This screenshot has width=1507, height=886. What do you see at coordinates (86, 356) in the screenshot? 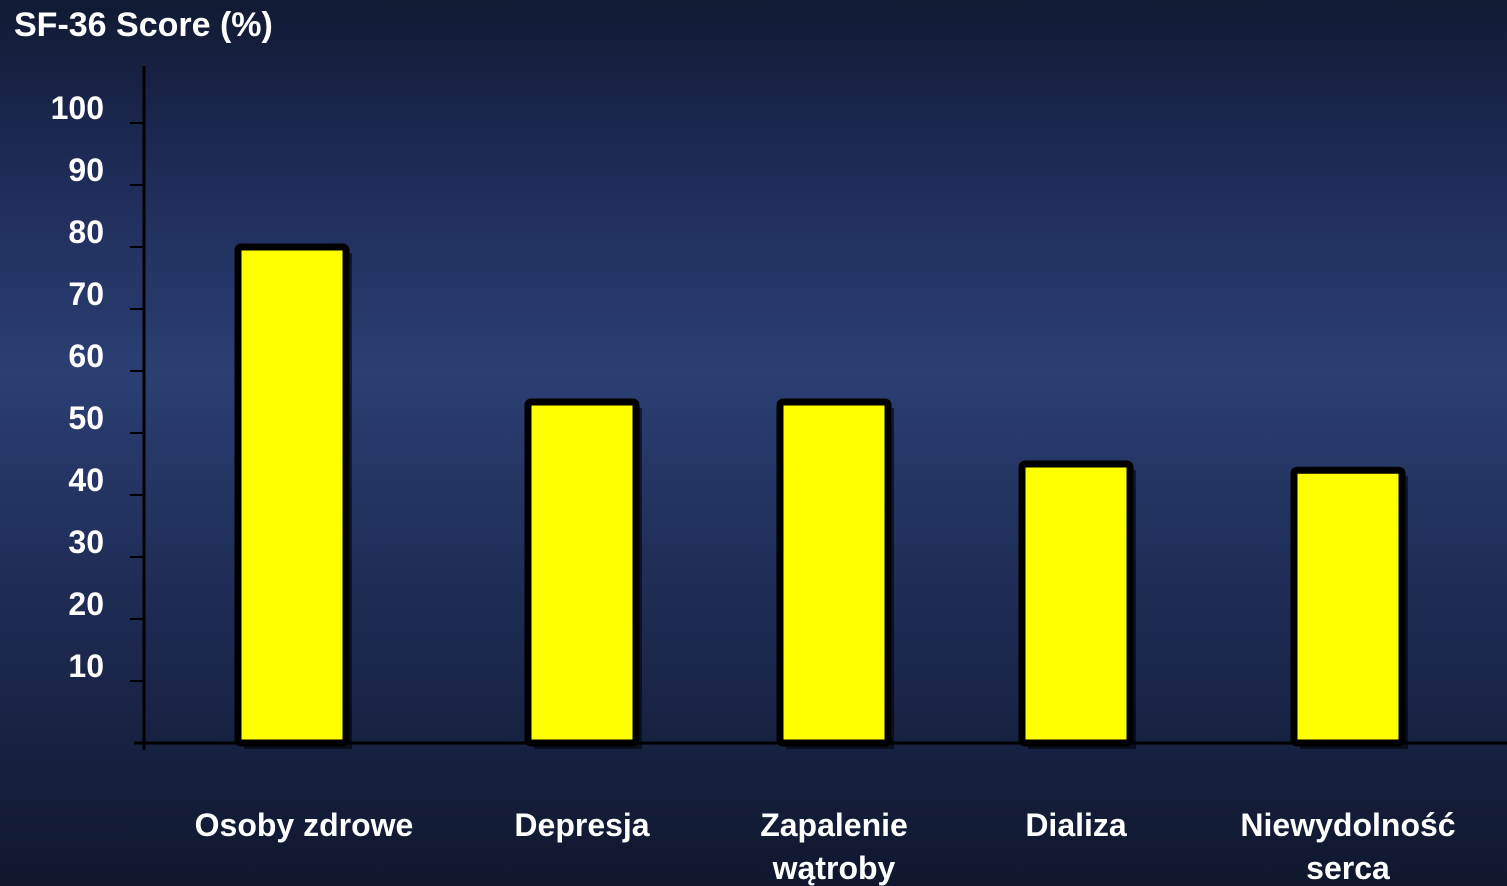
I see `y-tick-label: 60` at bounding box center [86, 356].